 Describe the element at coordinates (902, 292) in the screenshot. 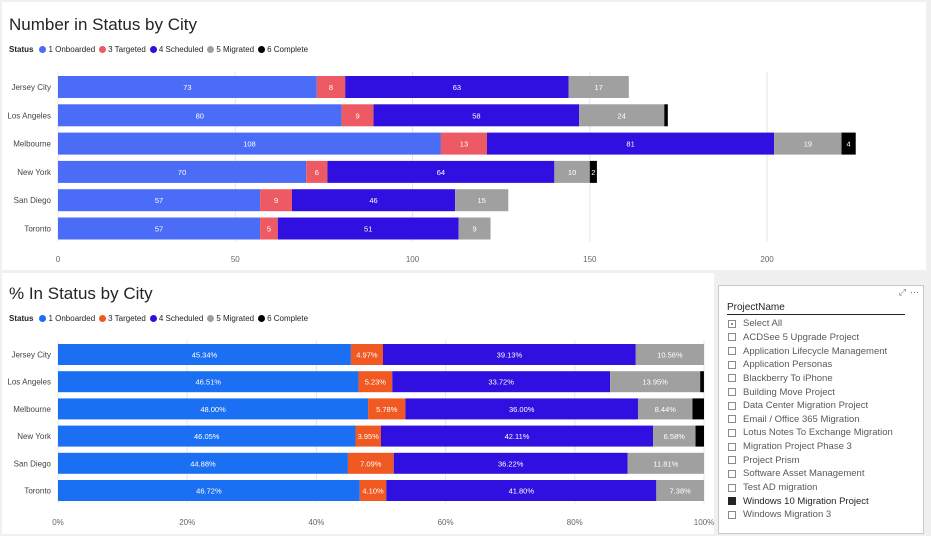

I see `focus-mode-icon: ⤢` at that location.